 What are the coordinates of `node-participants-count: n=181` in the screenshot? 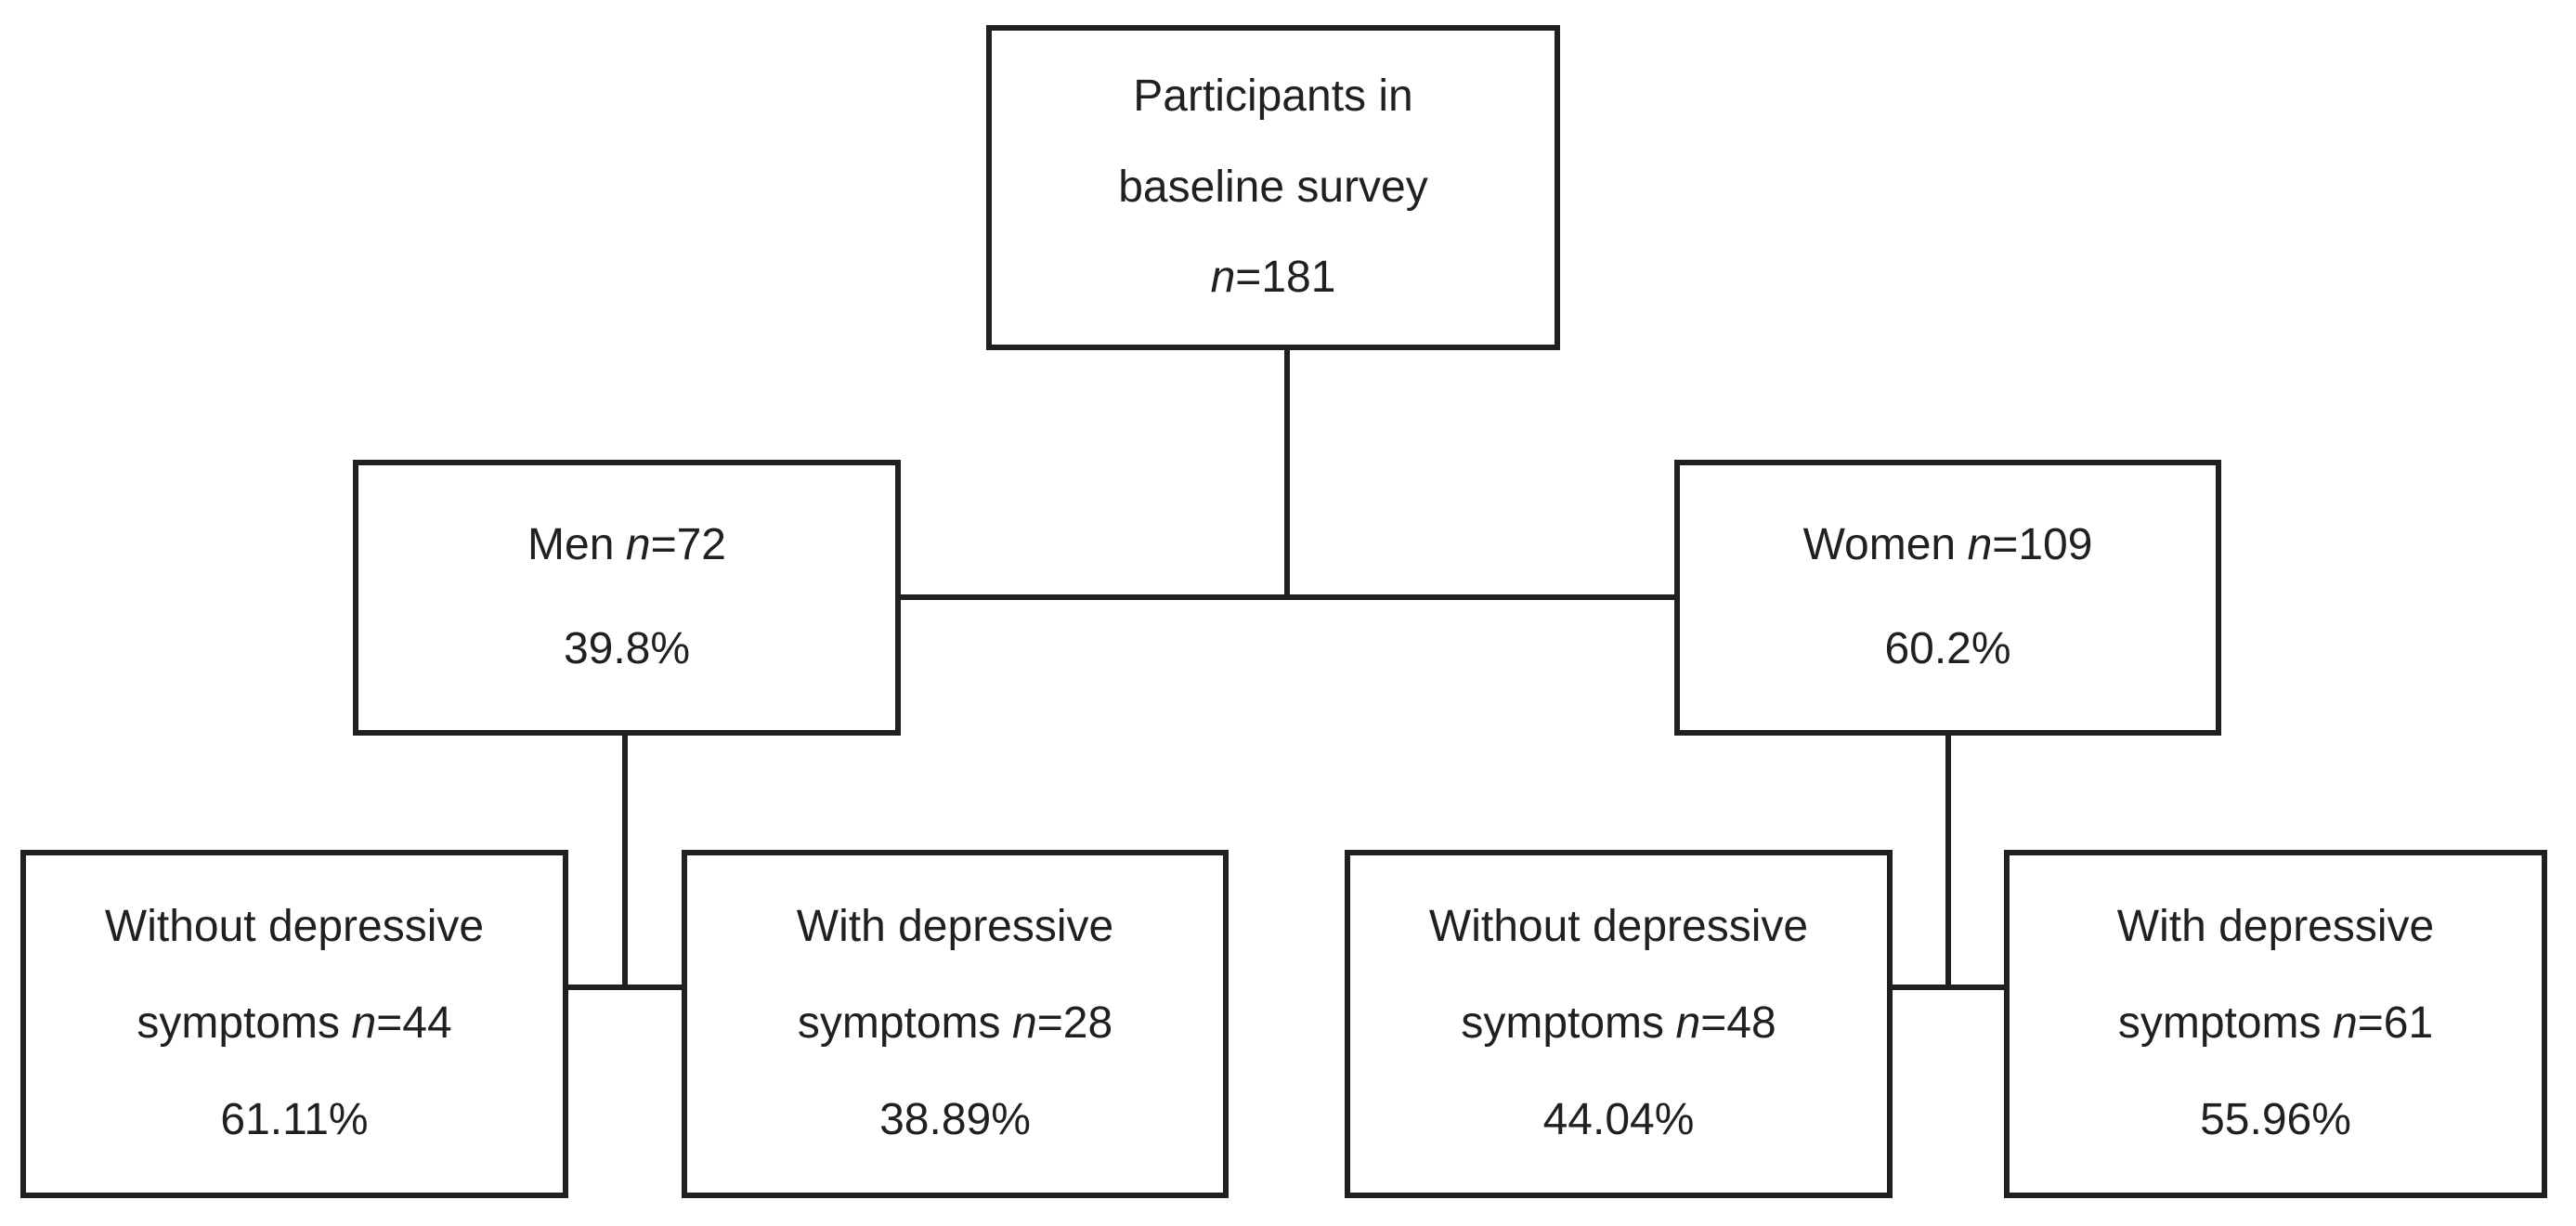 It's located at (1273, 278).